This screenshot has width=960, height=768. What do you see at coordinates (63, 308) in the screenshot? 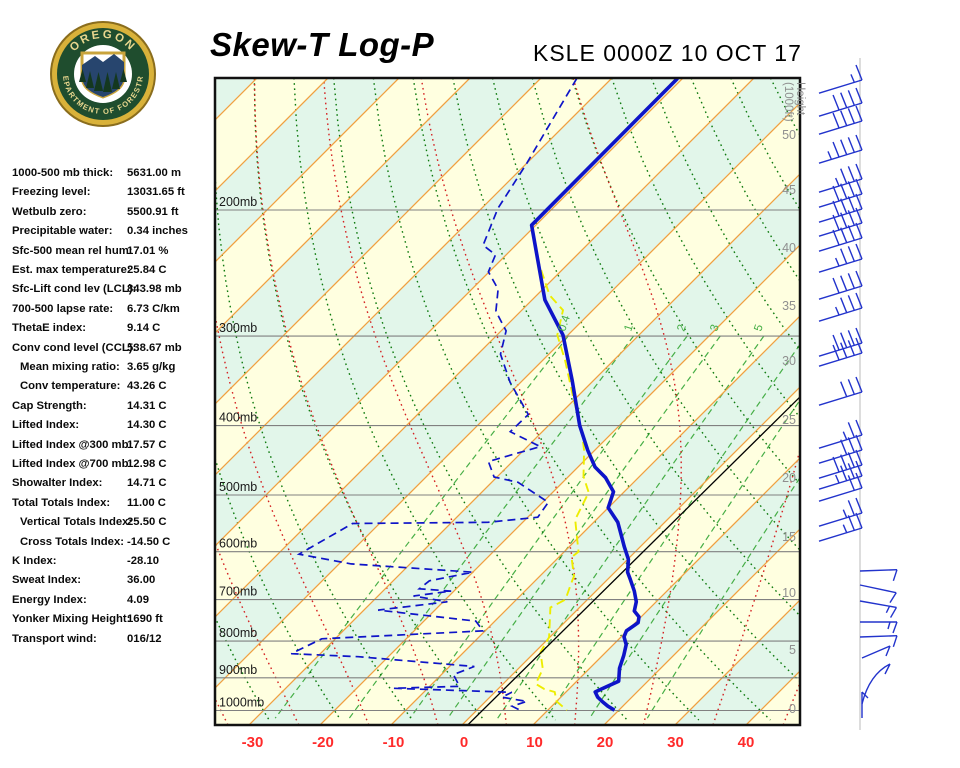
I see `index-label: 700-500 lapse rate:` at bounding box center [63, 308].